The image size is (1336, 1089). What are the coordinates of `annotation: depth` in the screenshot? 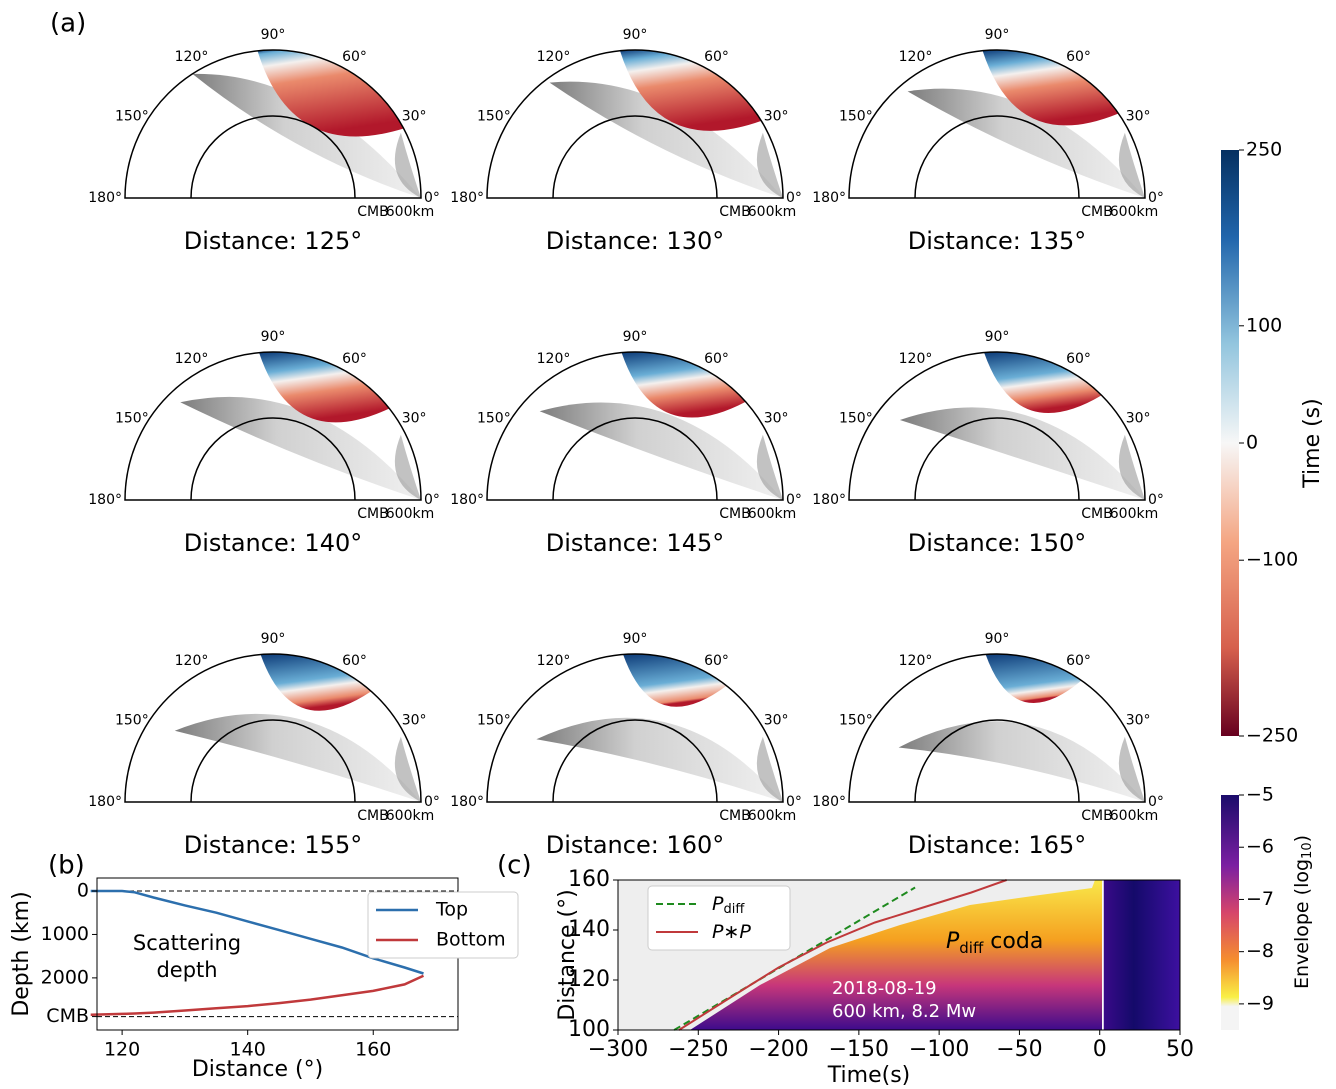 It's located at (186, 970).